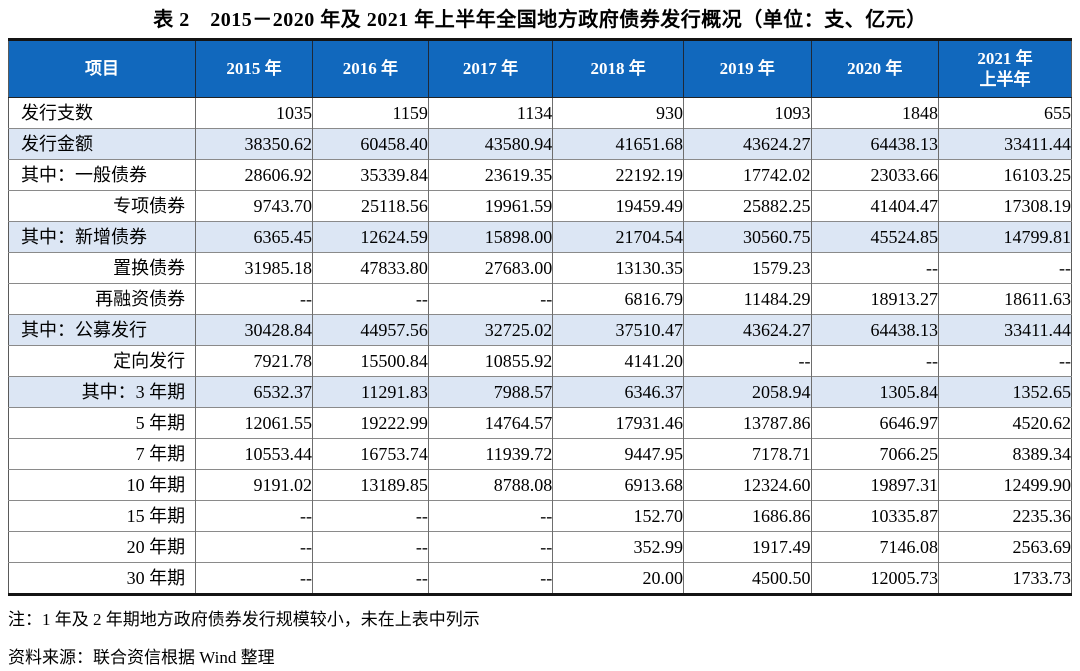 The height and width of the screenshot is (671, 1080). I want to click on value-cell: 17931.46, so click(618, 423).